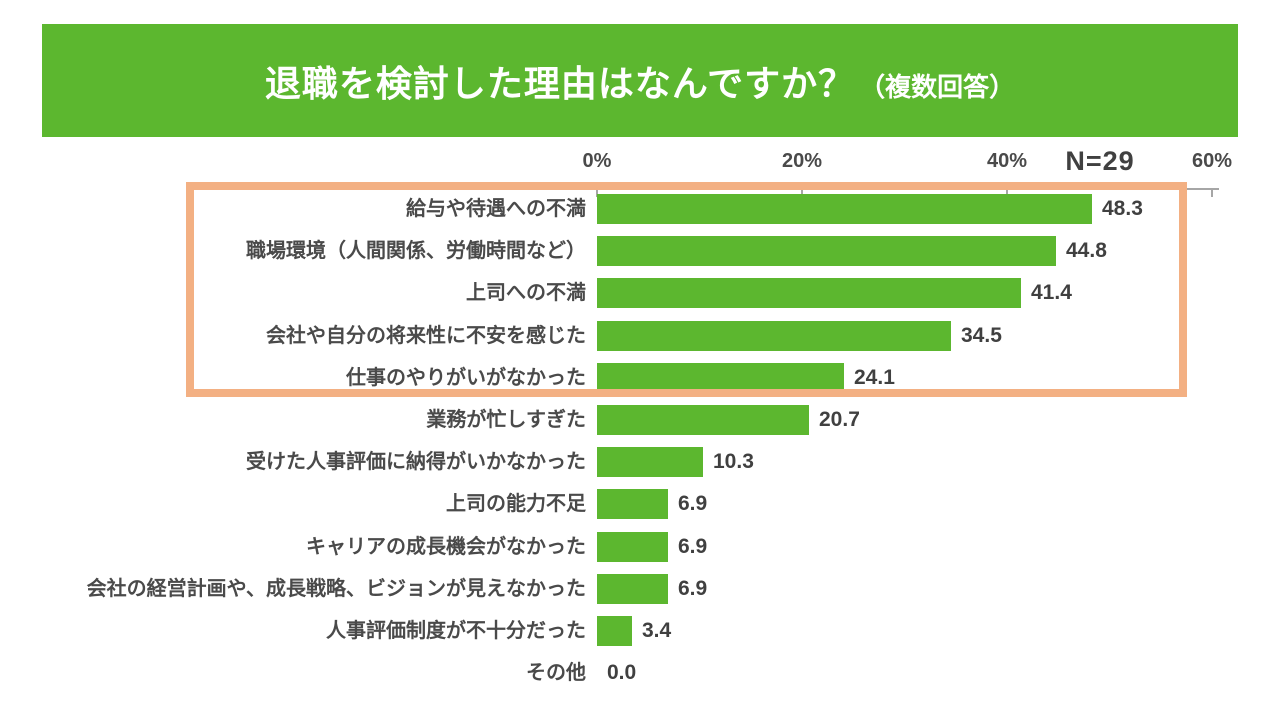 The height and width of the screenshot is (720, 1280). What do you see at coordinates (466, 378) in the screenshot?
I see `category-label: 仕事のやりがいがなかった` at bounding box center [466, 378].